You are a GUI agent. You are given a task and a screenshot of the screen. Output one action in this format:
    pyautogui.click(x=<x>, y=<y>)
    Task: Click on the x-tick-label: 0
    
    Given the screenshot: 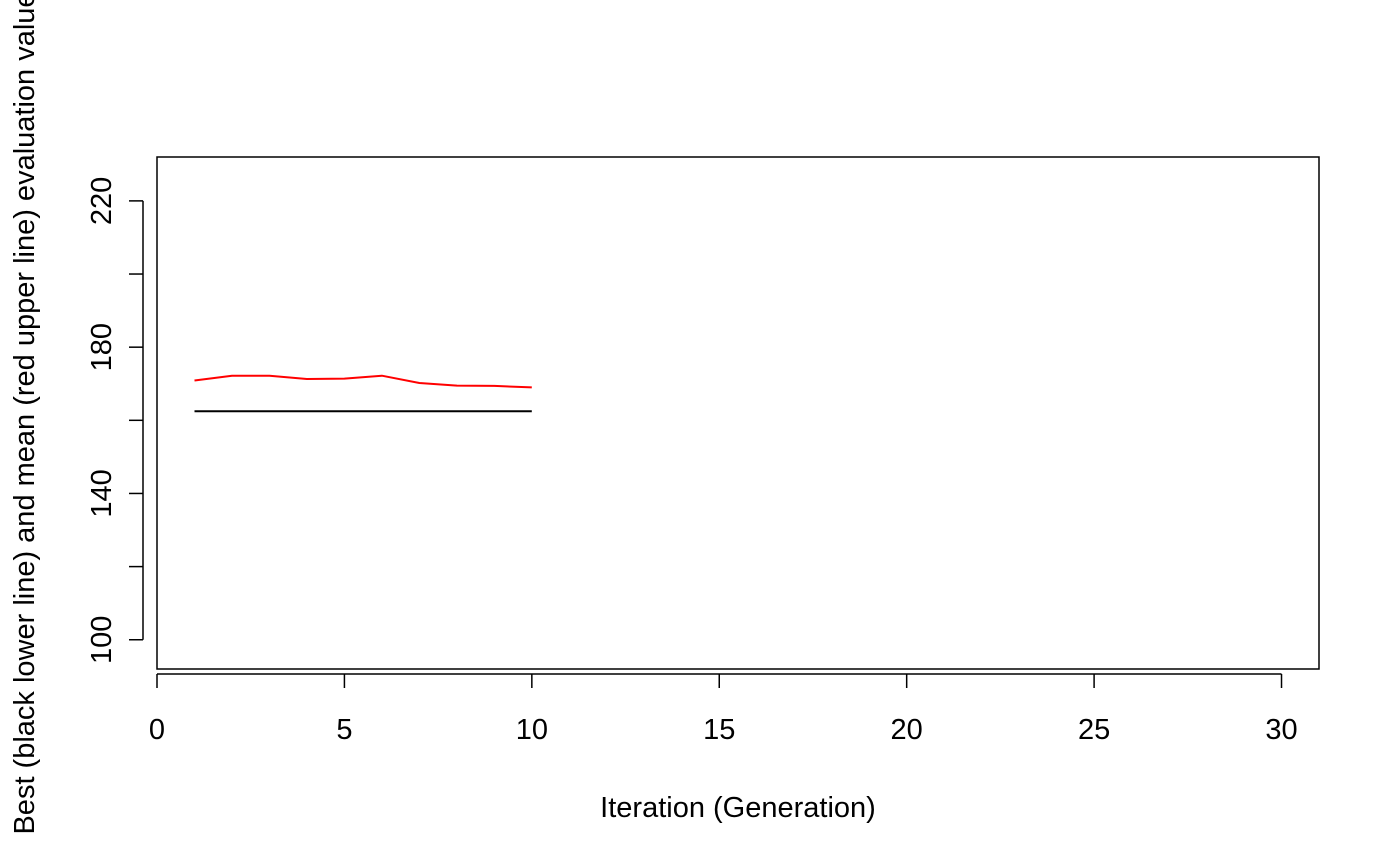 What is the action you would take?
    pyautogui.click(x=157, y=730)
    